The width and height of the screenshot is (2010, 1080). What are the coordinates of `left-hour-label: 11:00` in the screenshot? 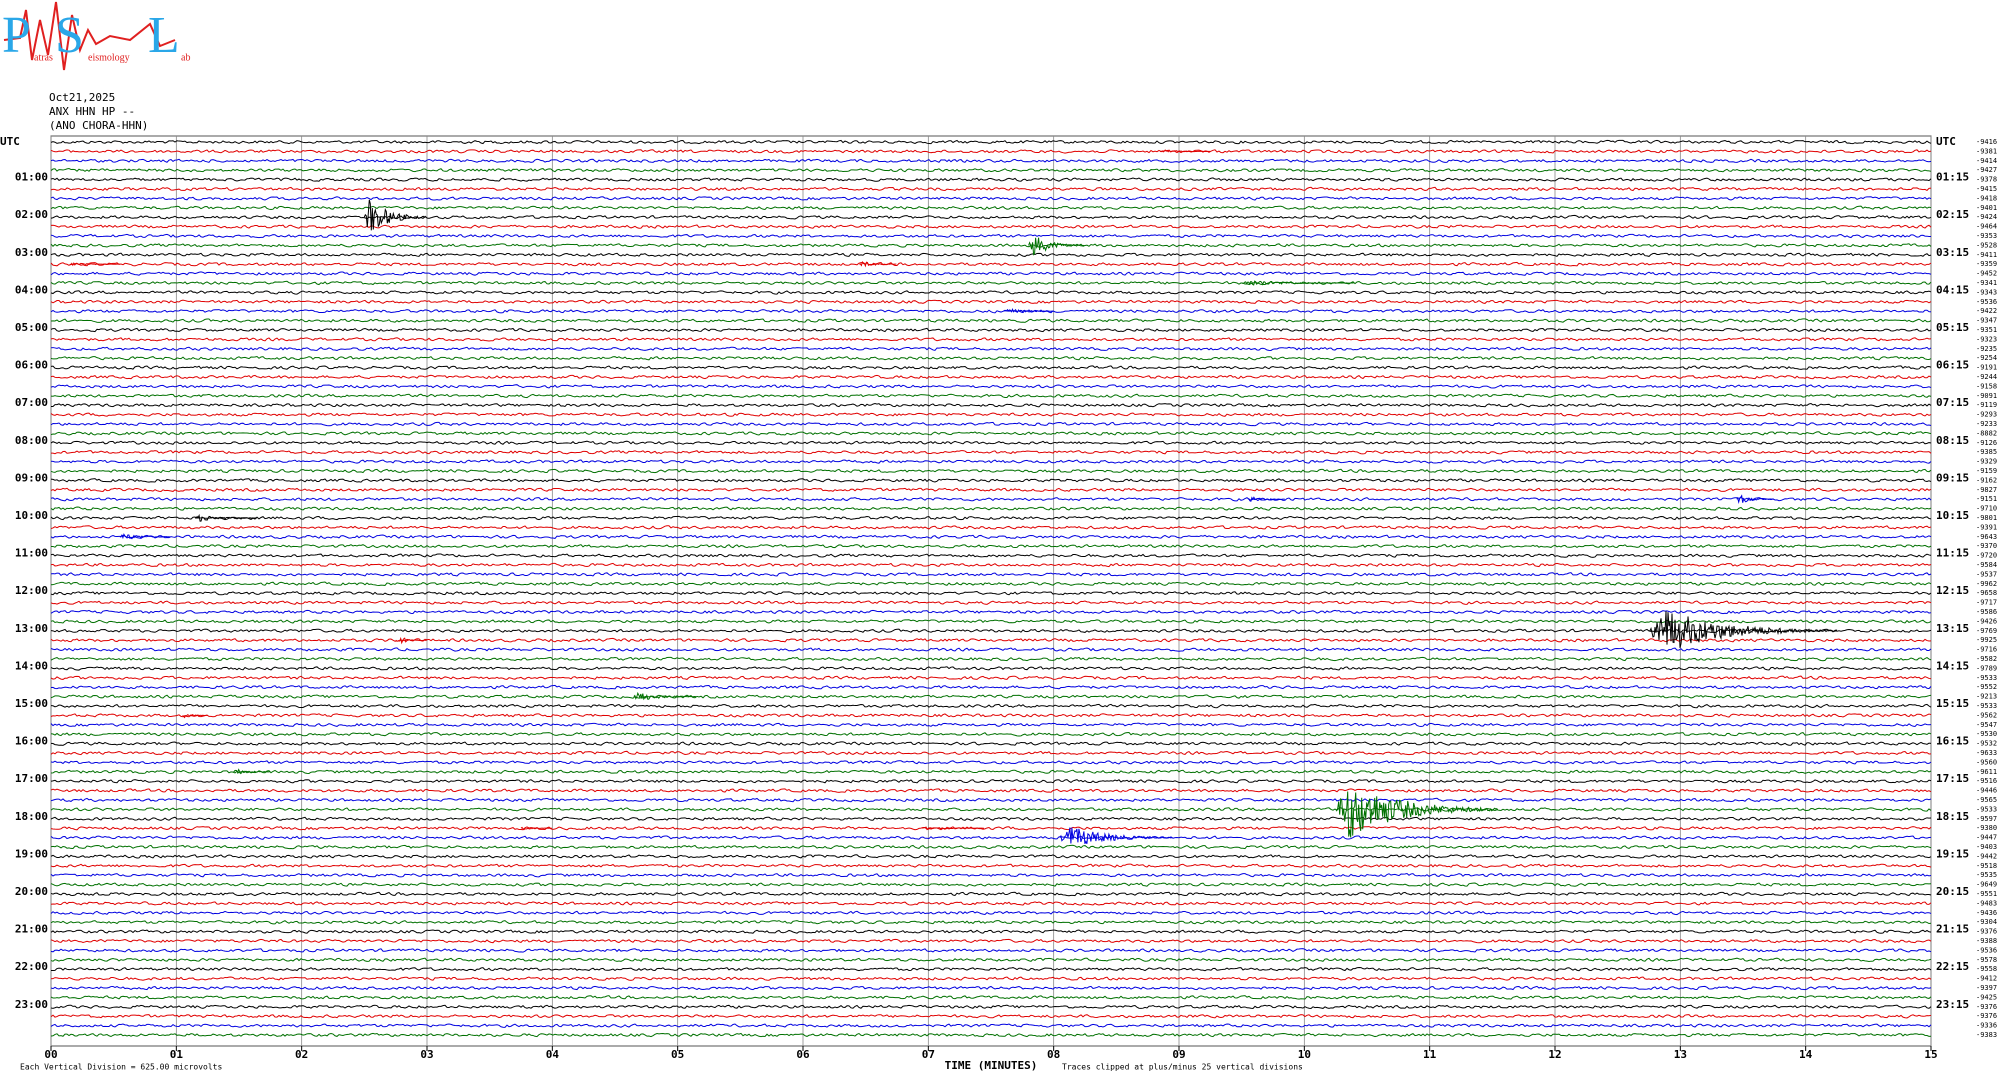 It's located at (31, 553).